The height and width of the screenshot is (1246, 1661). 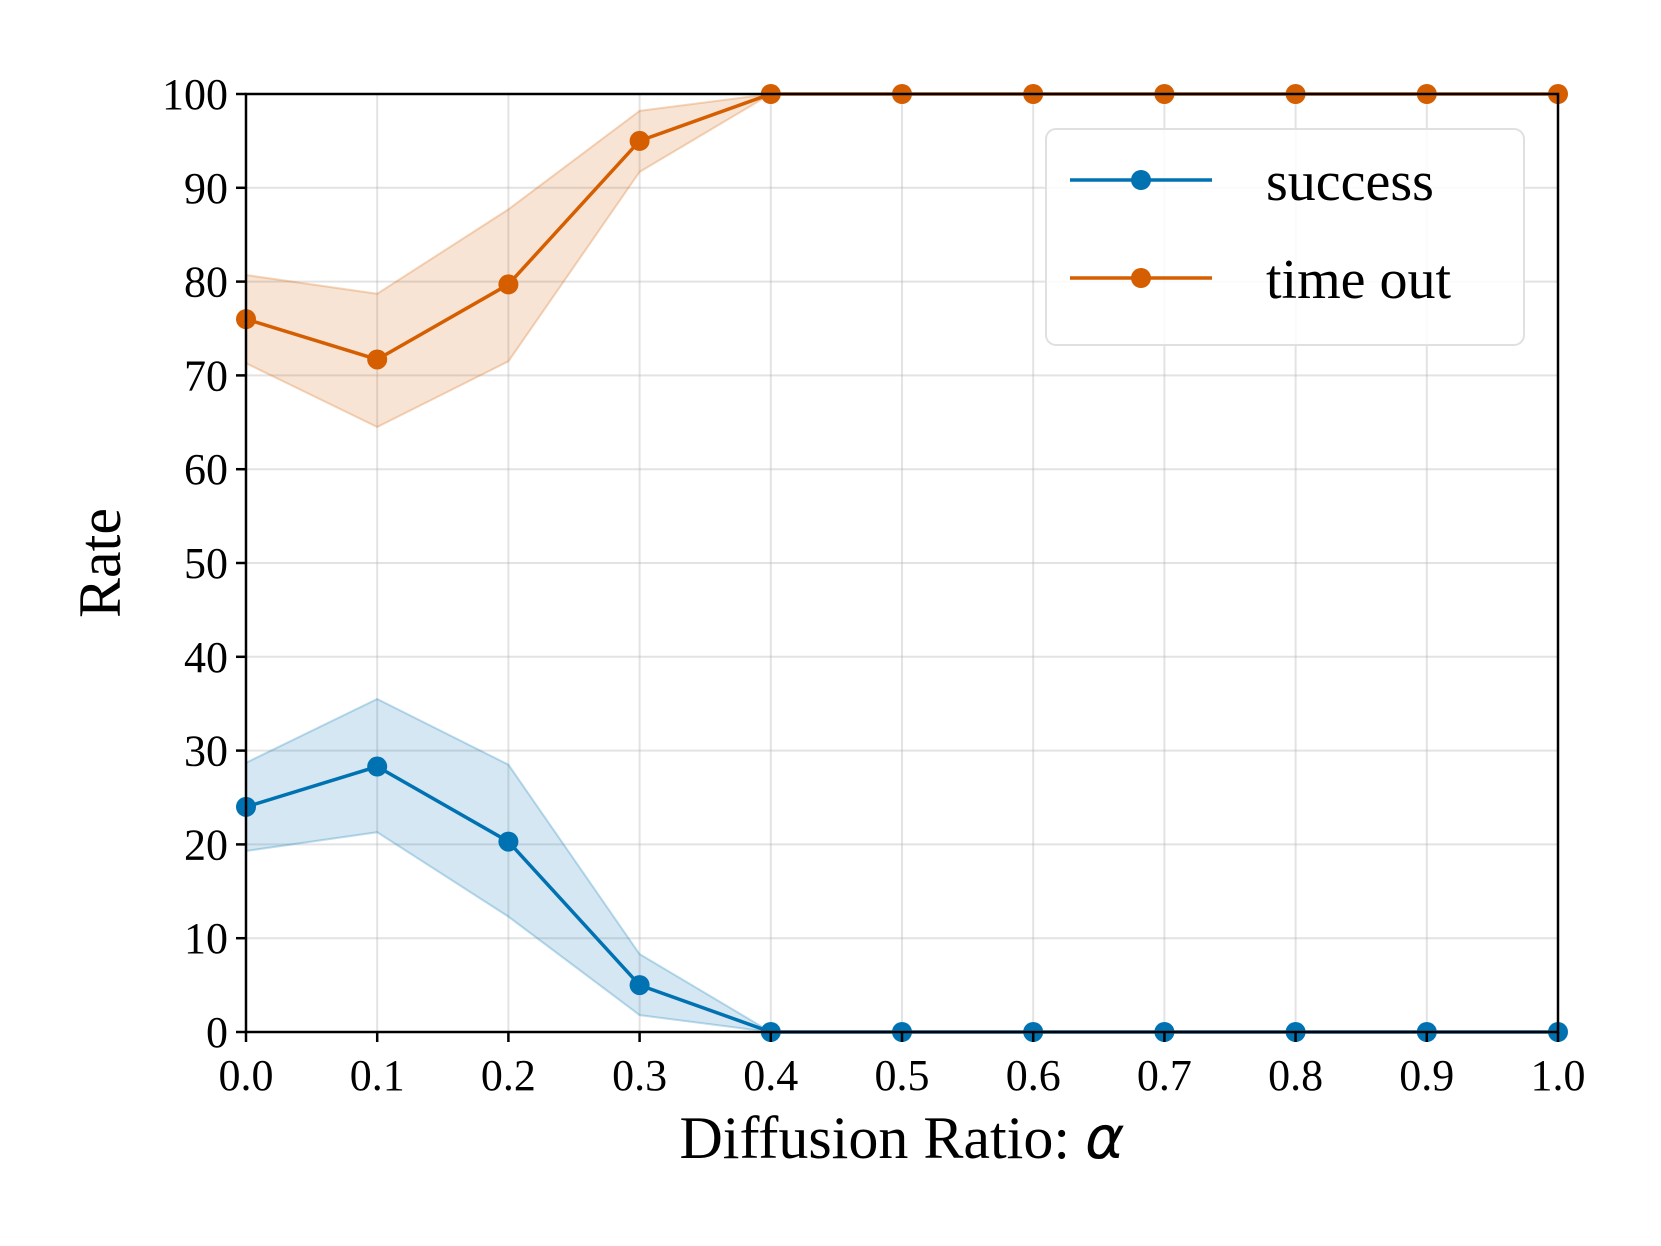 What do you see at coordinates (1141, 180) in the screenshot?
I see `legend-marker-success` at bounding box center [1141, 180].